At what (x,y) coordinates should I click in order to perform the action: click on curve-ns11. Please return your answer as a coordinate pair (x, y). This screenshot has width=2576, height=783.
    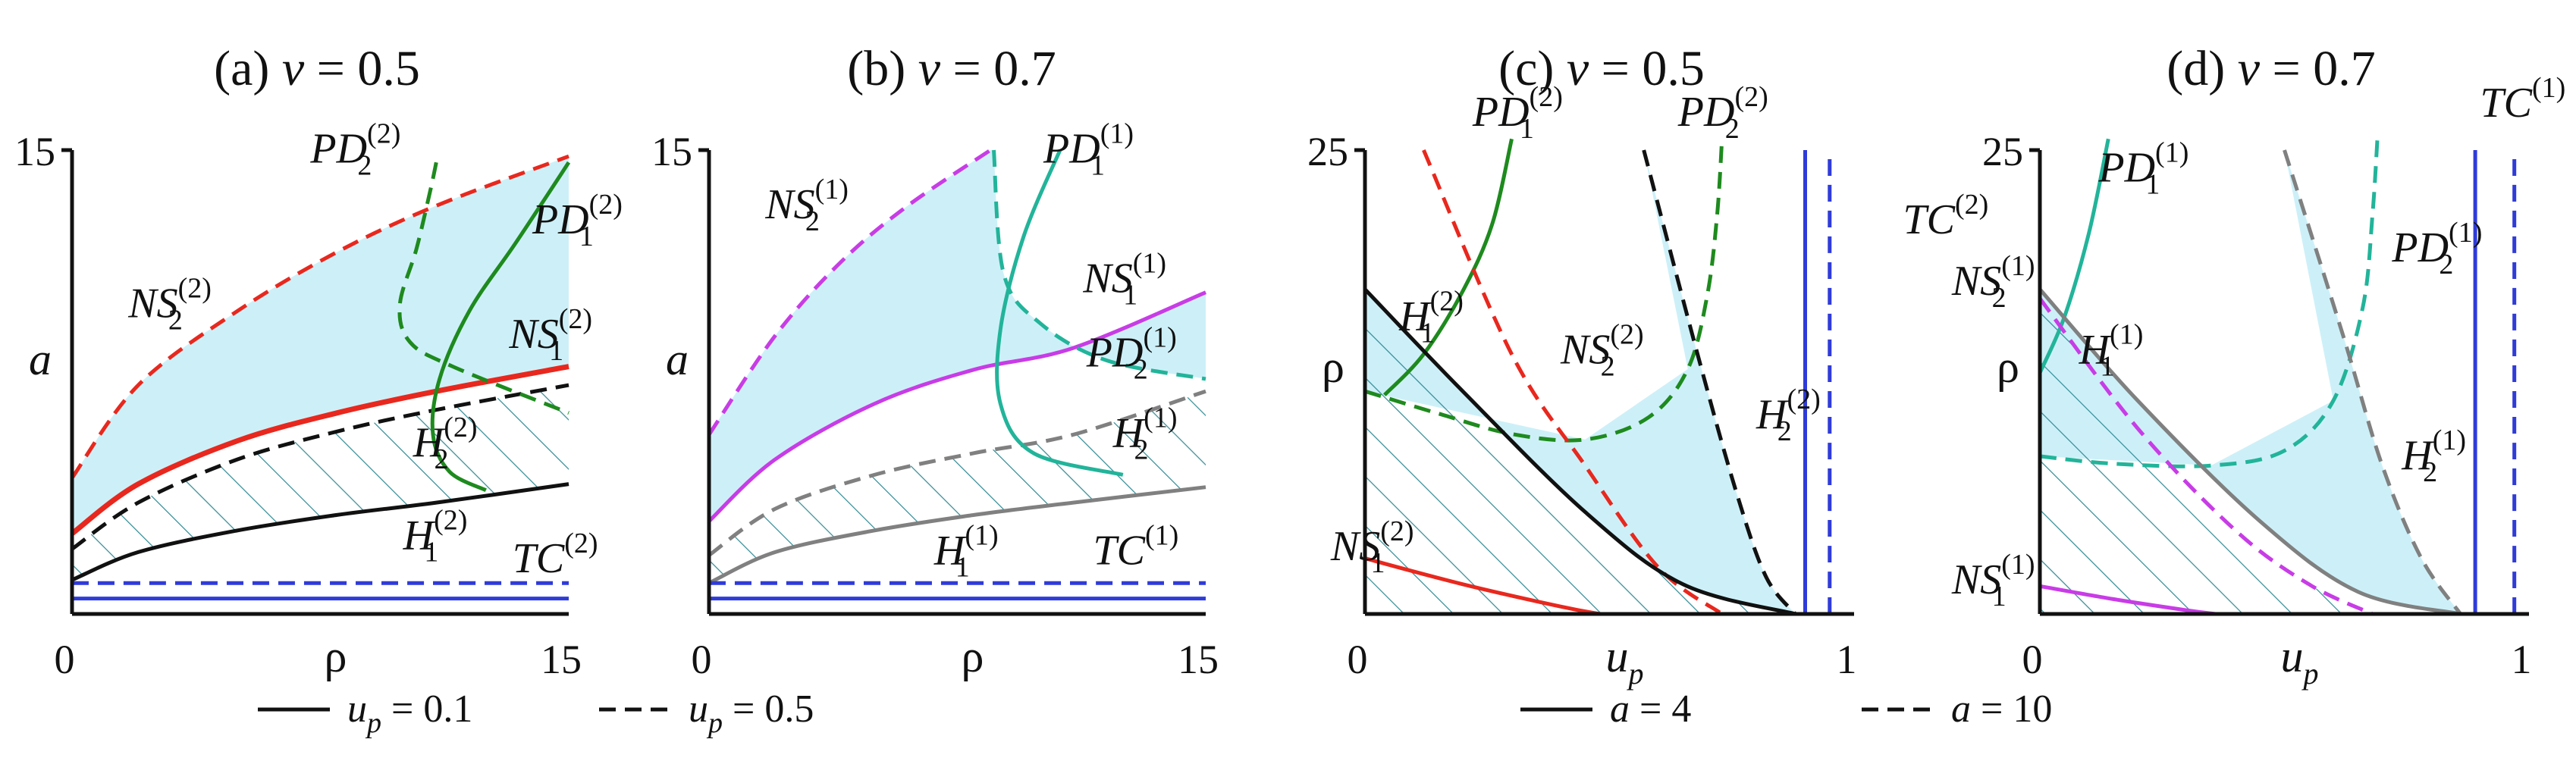
    Looking at the image, I should click on (957, 406).